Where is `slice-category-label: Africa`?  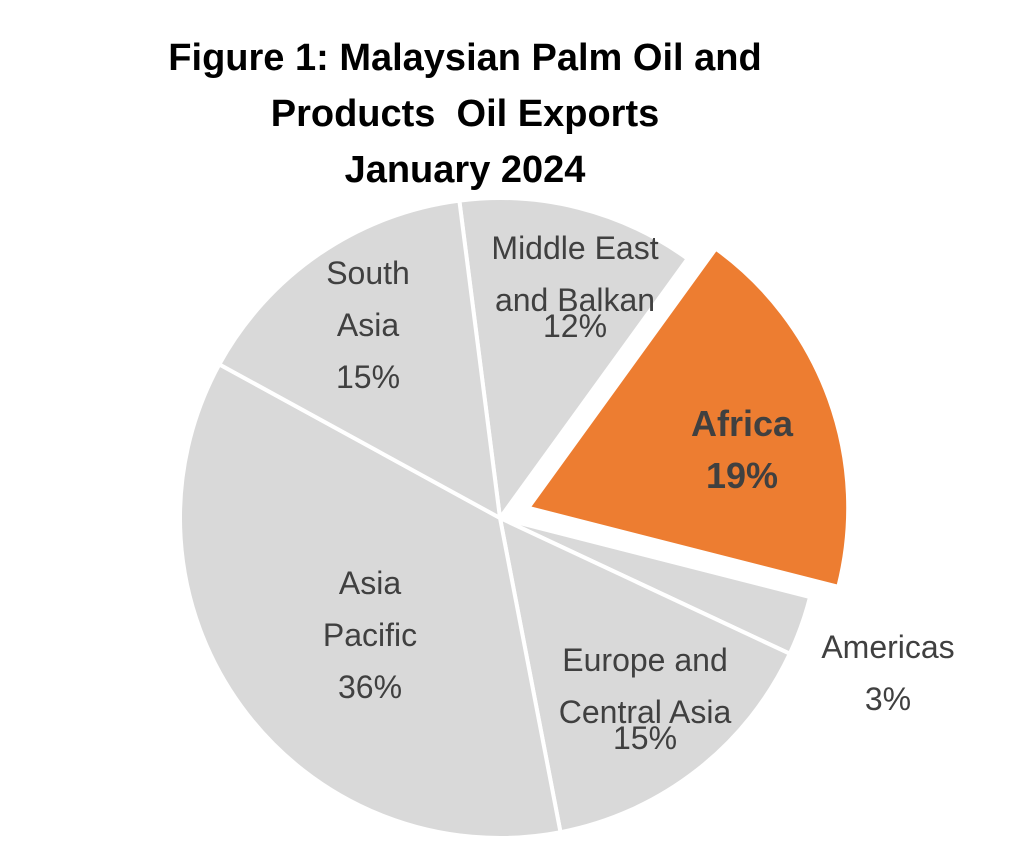 slice-category-label: Africa is located at coordinates (742, 423).